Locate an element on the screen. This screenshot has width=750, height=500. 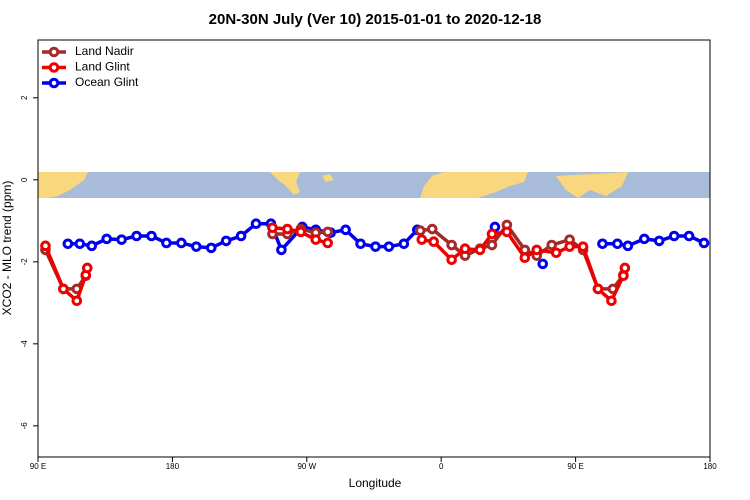
y-tick-label: 2 is located at coordinates (24, 97).